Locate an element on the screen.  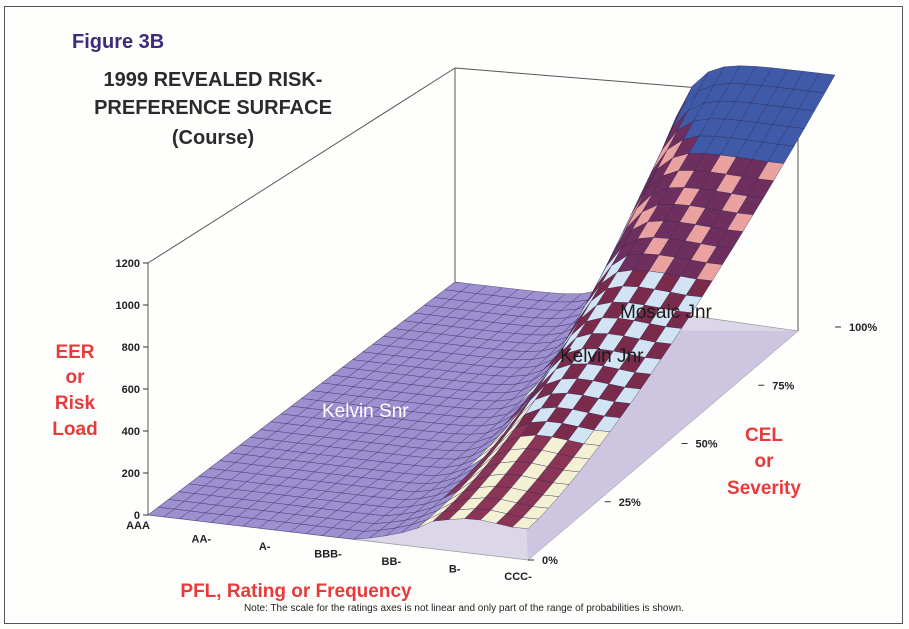
z-axis-label-line-1: EER is located at coordinates (74, 352).